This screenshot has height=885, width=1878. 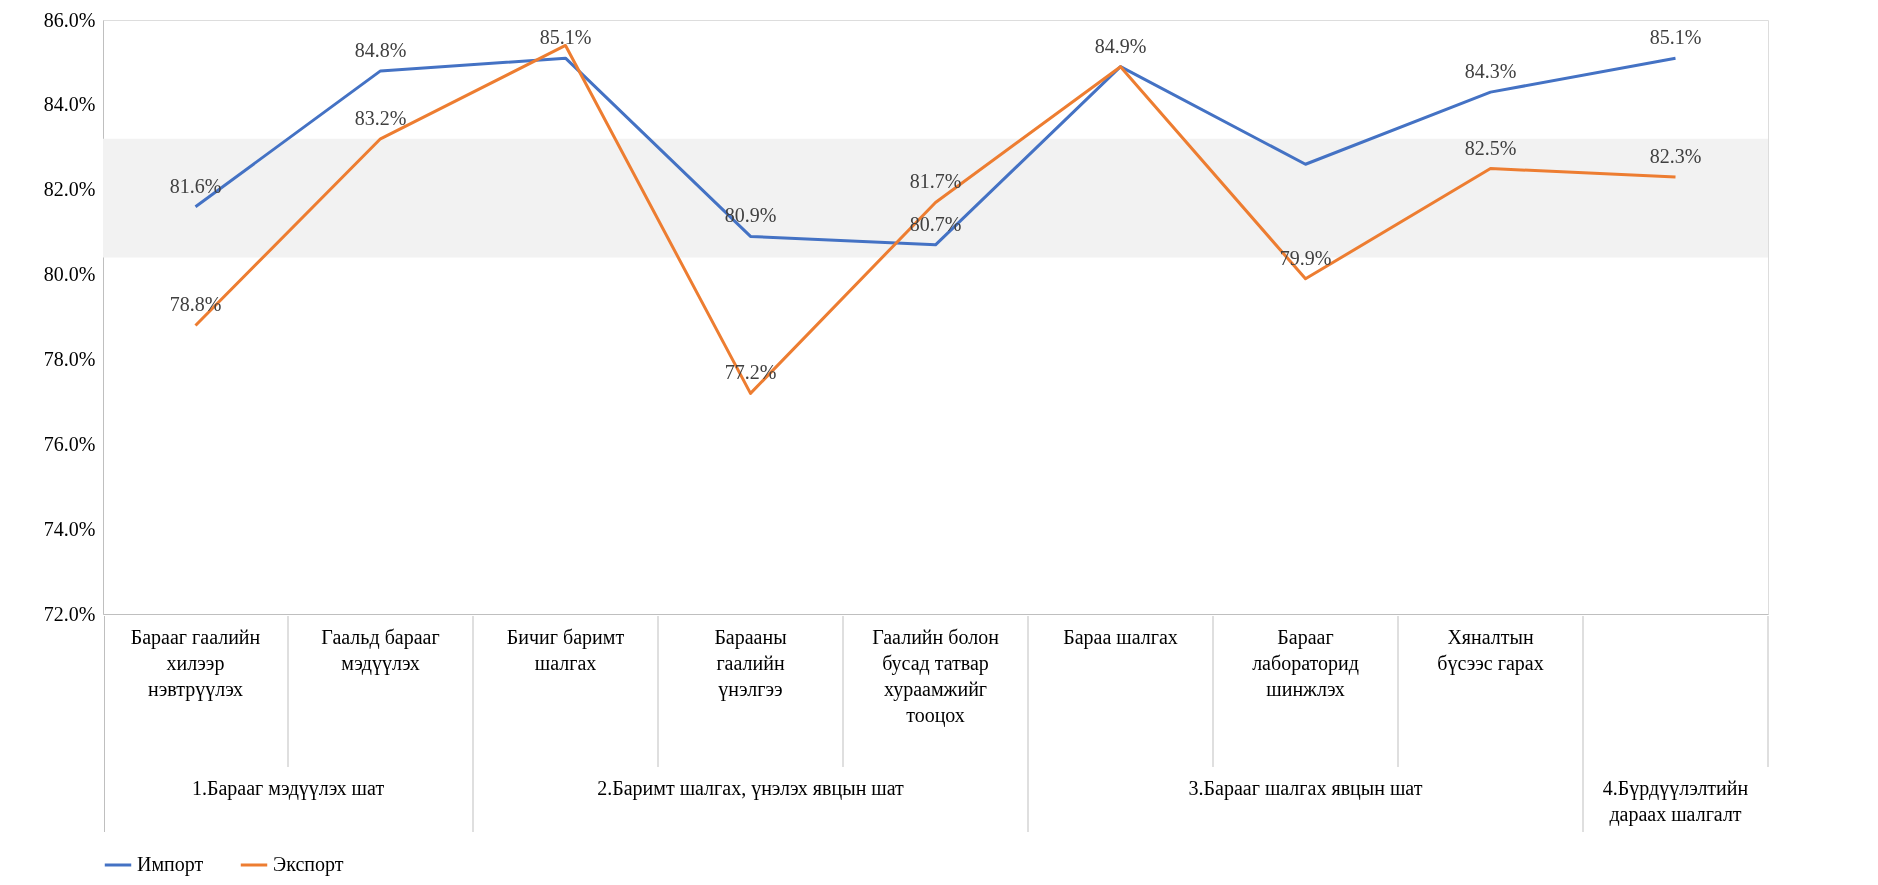 I want to click on data-label: 82.5%, so click(x=1490, y=147).